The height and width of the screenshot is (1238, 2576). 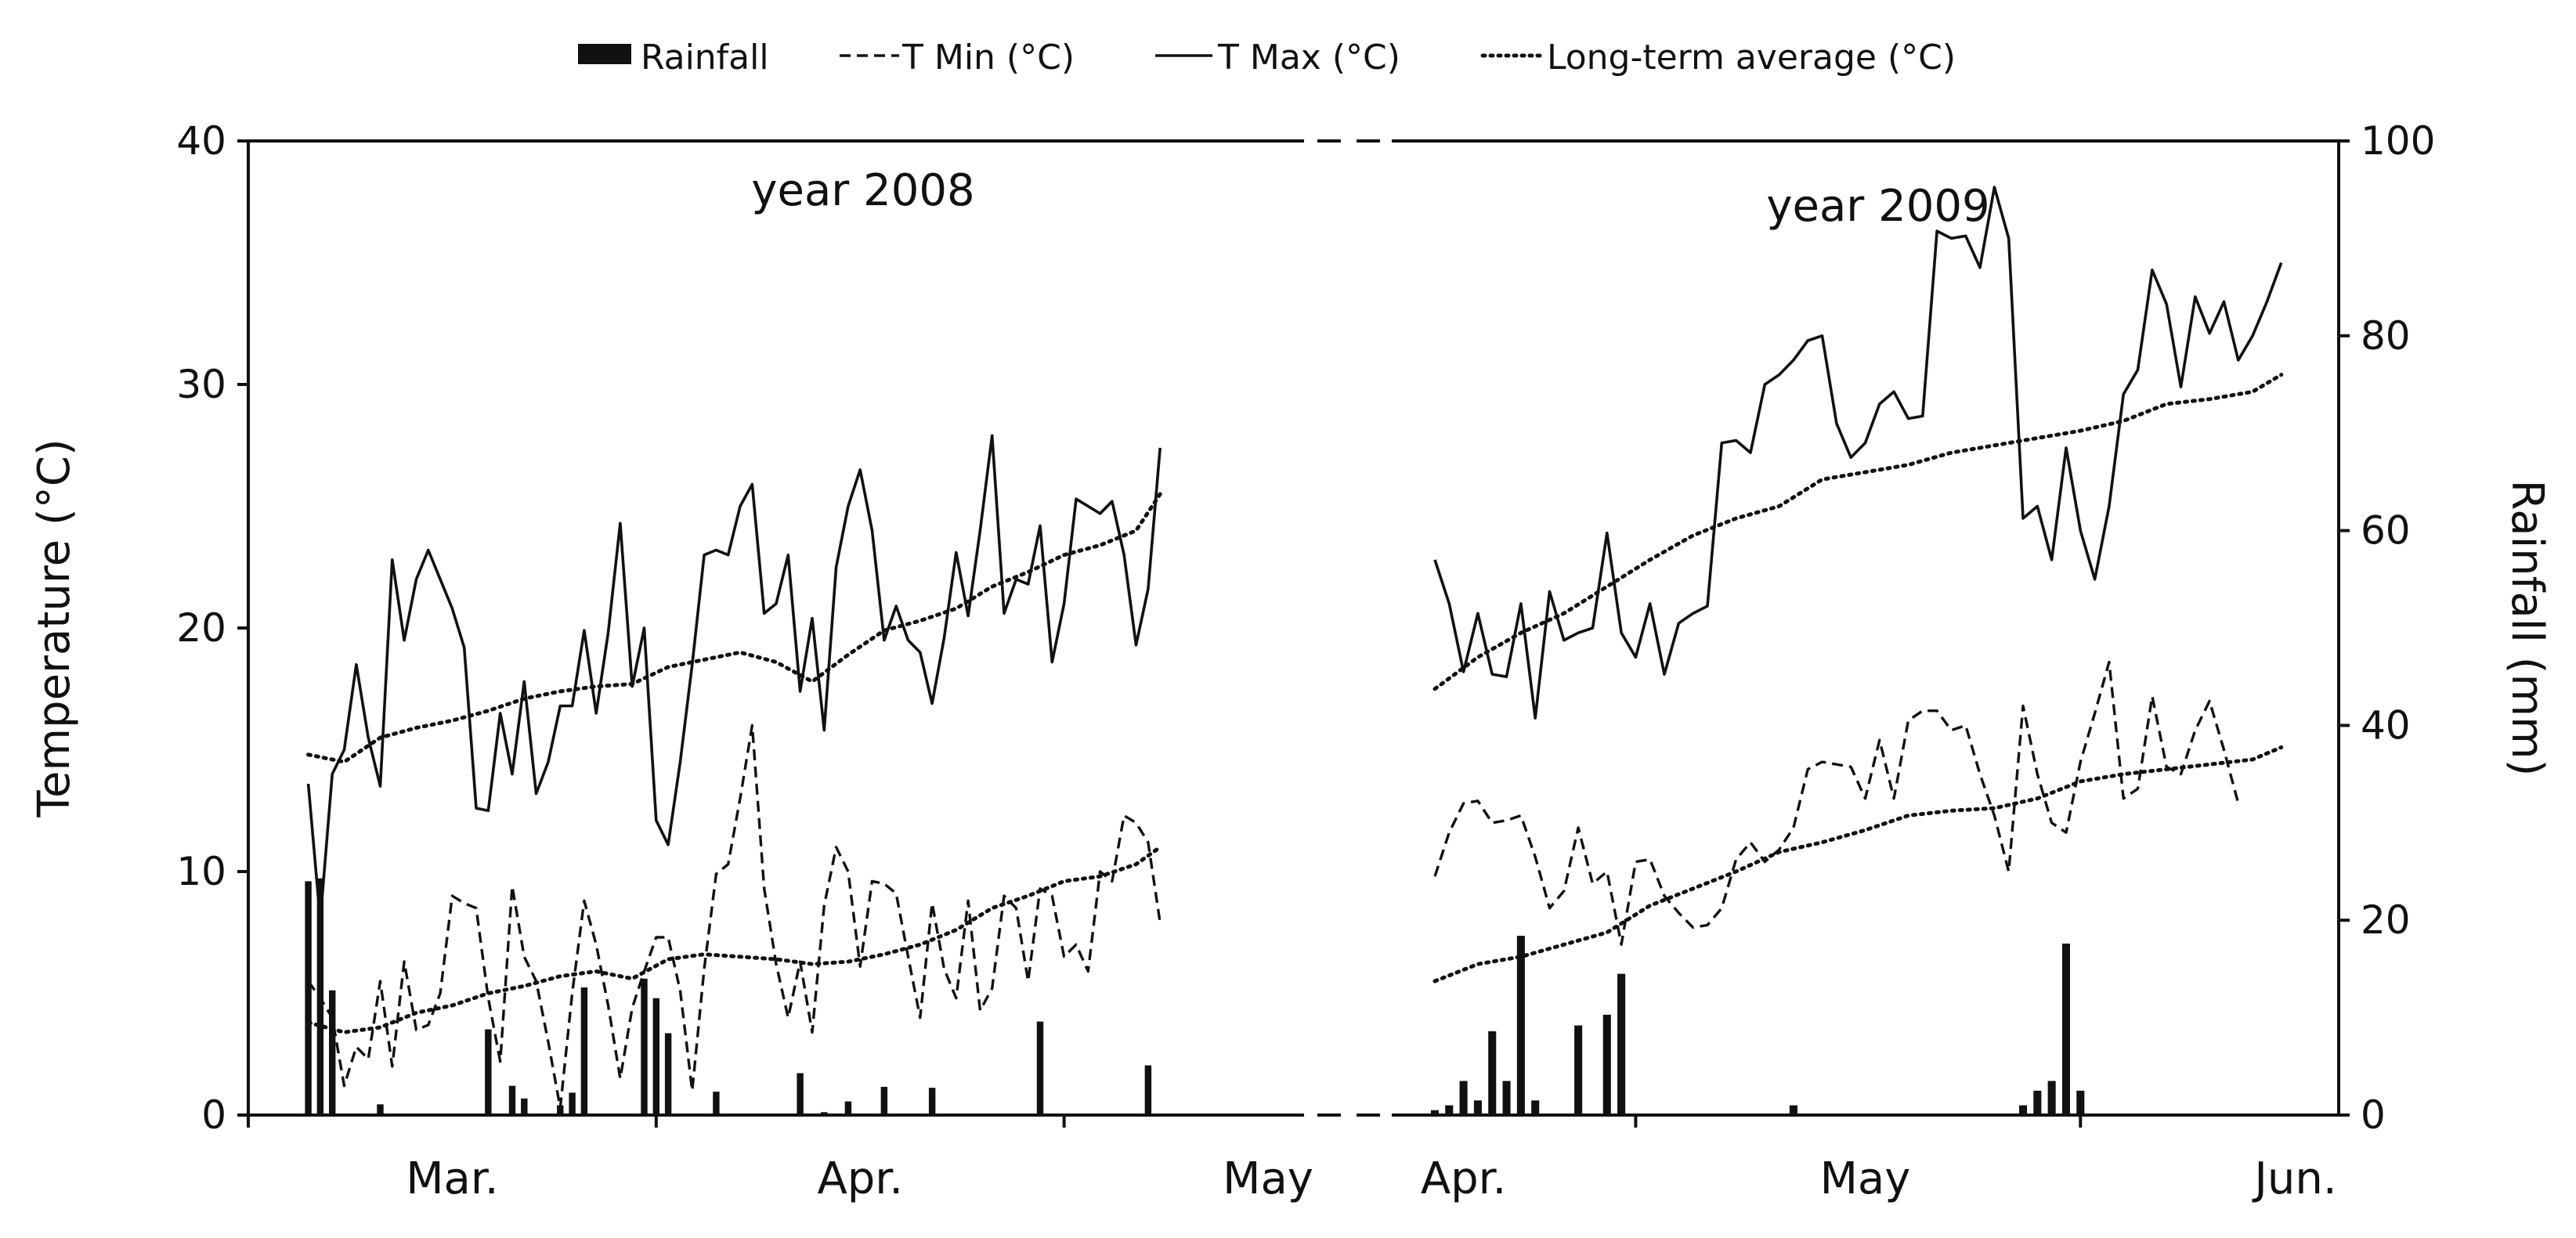 What do you see at coordinates (213, 1115) in the screenshot?
I see `left-y-tick-label: 0` at bounding box center [213, 1115].